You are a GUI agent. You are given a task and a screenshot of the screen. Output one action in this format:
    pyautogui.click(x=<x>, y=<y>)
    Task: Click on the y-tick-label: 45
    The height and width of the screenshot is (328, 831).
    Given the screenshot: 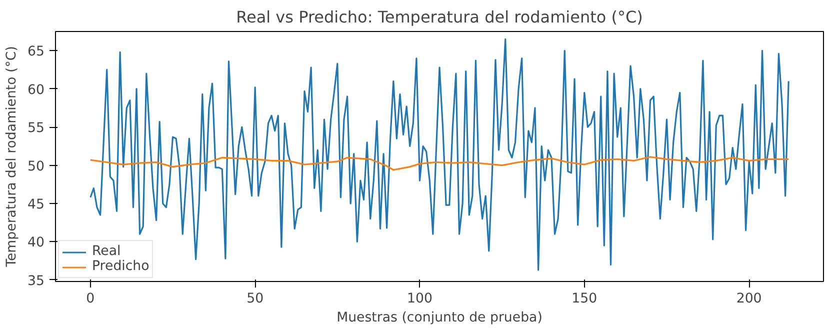 What is the action you would take?
    pyautogui.click(x=36, y=205)
    